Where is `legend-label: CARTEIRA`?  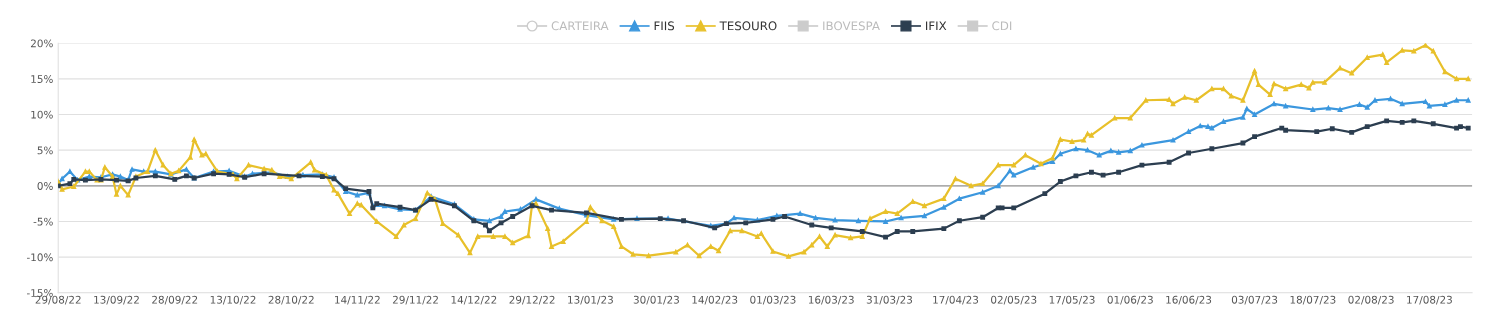
legend-label: CARTEIRA is located at coordinates (580, 26).